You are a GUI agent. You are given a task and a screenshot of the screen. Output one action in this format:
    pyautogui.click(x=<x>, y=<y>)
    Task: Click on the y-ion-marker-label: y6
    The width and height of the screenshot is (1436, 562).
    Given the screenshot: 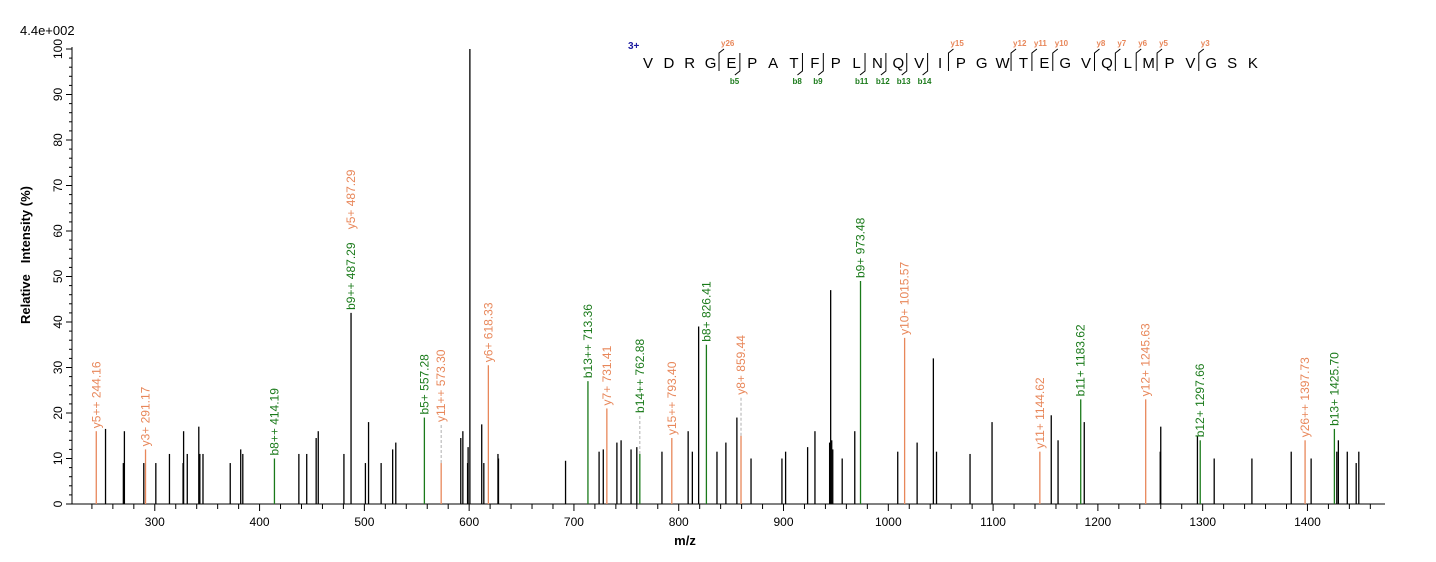 What is the action you would take?
    pyautogui.click(x=1142, y=43)
    